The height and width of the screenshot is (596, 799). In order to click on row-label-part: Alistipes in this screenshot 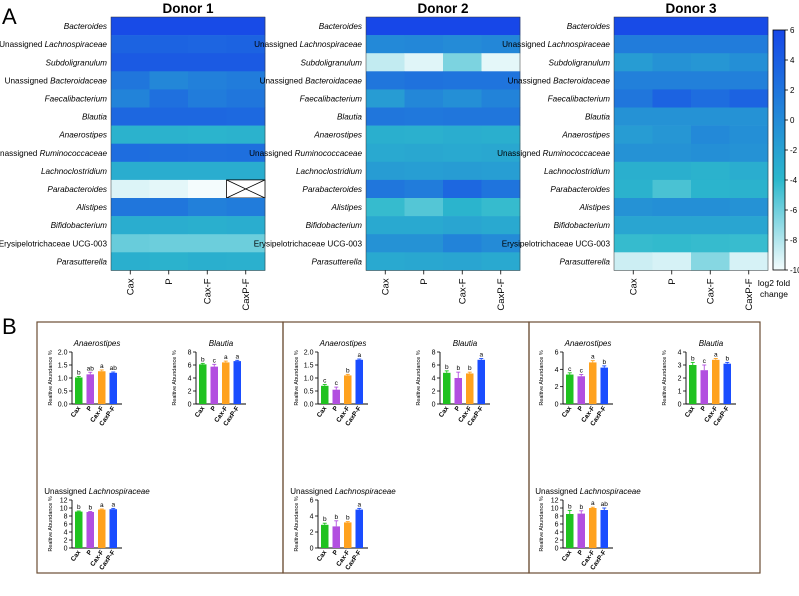, I will do `click(92, 207)`.